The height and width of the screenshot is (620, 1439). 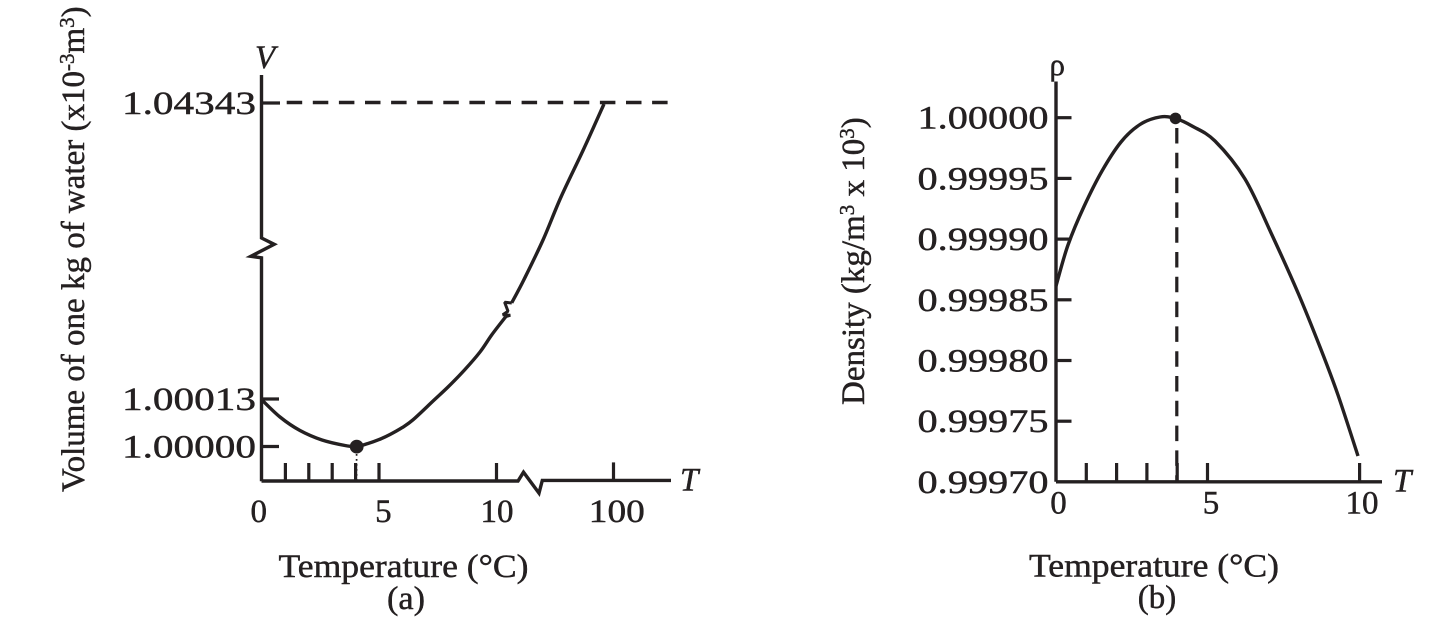 What do you see at coordinates (1057, 64) in the screenshot?
I see `svg-text: ρ` at bounding box center [1057, 64].